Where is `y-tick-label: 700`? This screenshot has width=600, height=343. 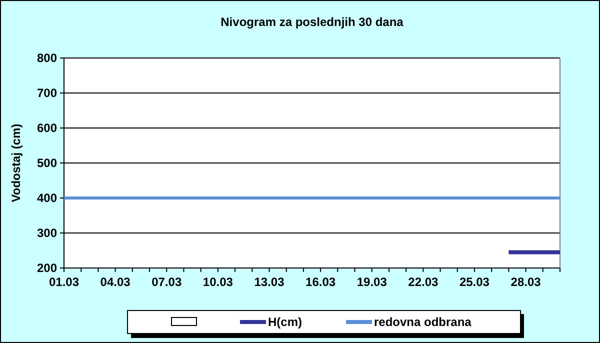 y-tick-label: 700 is located at coordinates (47, 93).